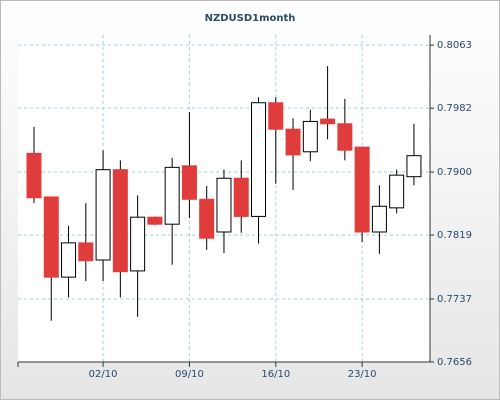 The height and width of the screenshot is (400, 500). Describe the element at coordinates (454, 108) in the screenshot. I see `y-tick-label: 0.7982` at that location.